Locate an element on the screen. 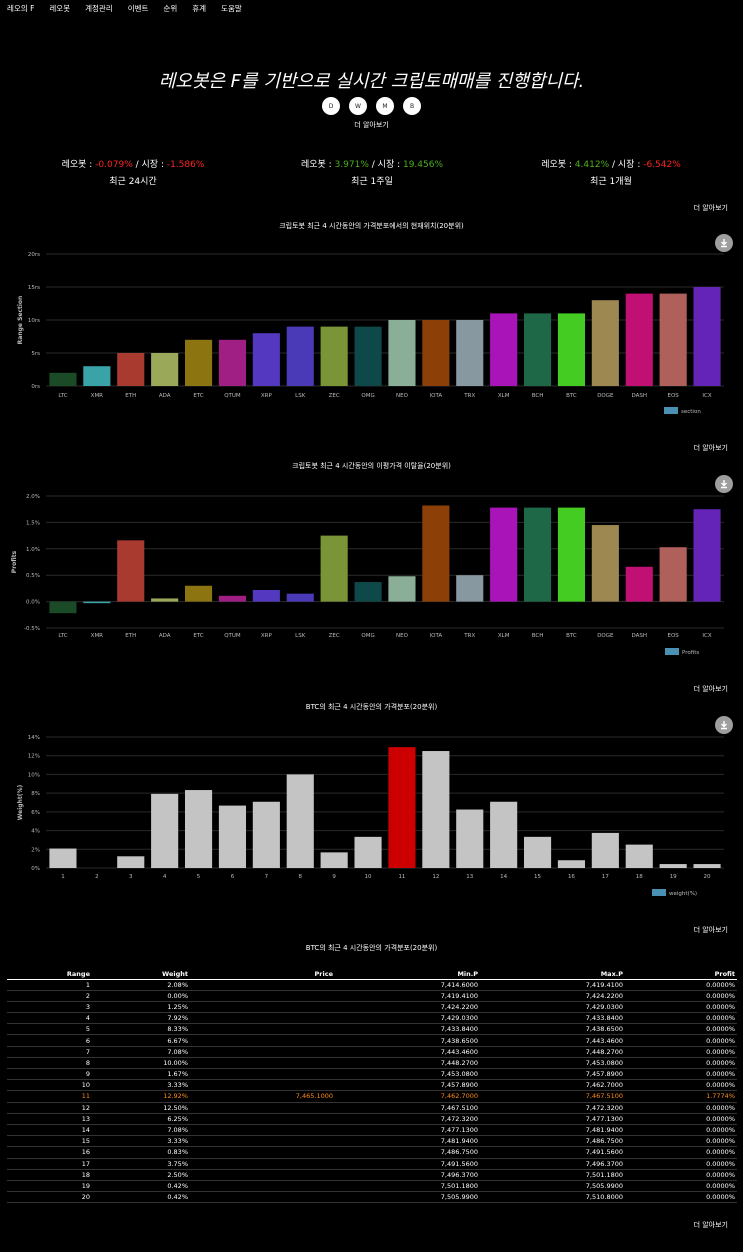  cell-weight: 1.67% is located at coordinates (141, 1074).